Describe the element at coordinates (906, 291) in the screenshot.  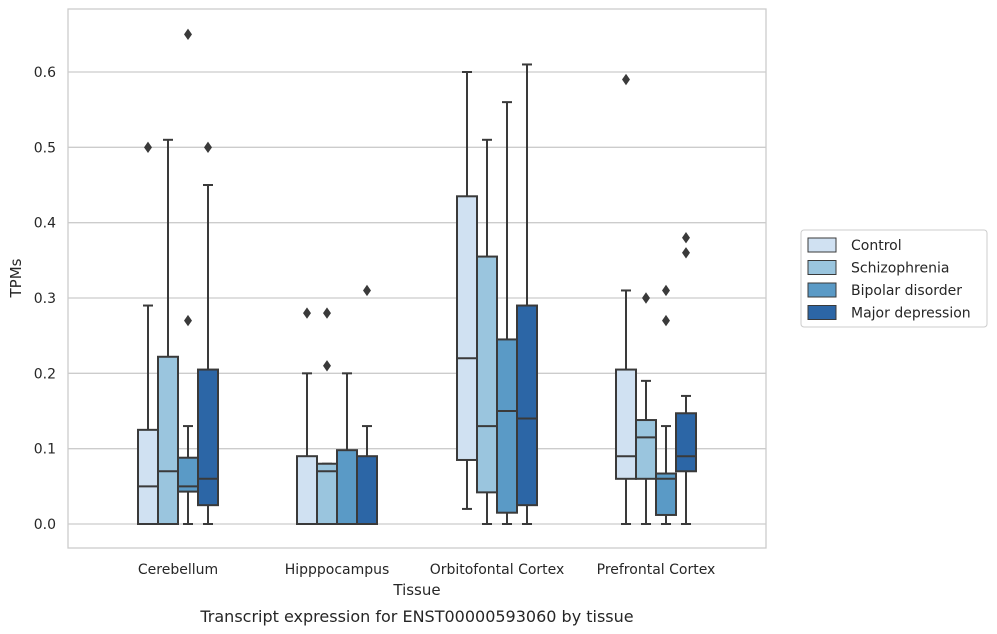
I see `legend-label: Bipolar disorder` at that location.